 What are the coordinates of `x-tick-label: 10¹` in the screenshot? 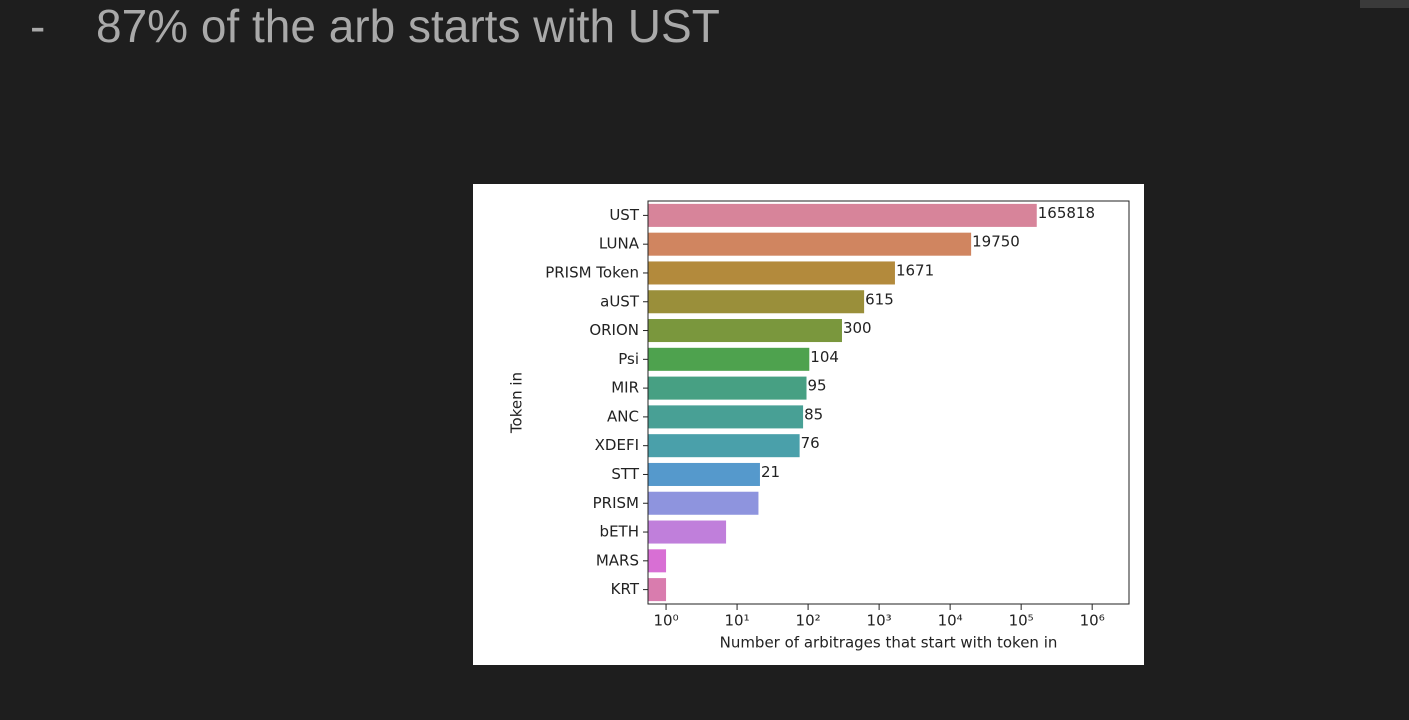 It's located at (737, 621).